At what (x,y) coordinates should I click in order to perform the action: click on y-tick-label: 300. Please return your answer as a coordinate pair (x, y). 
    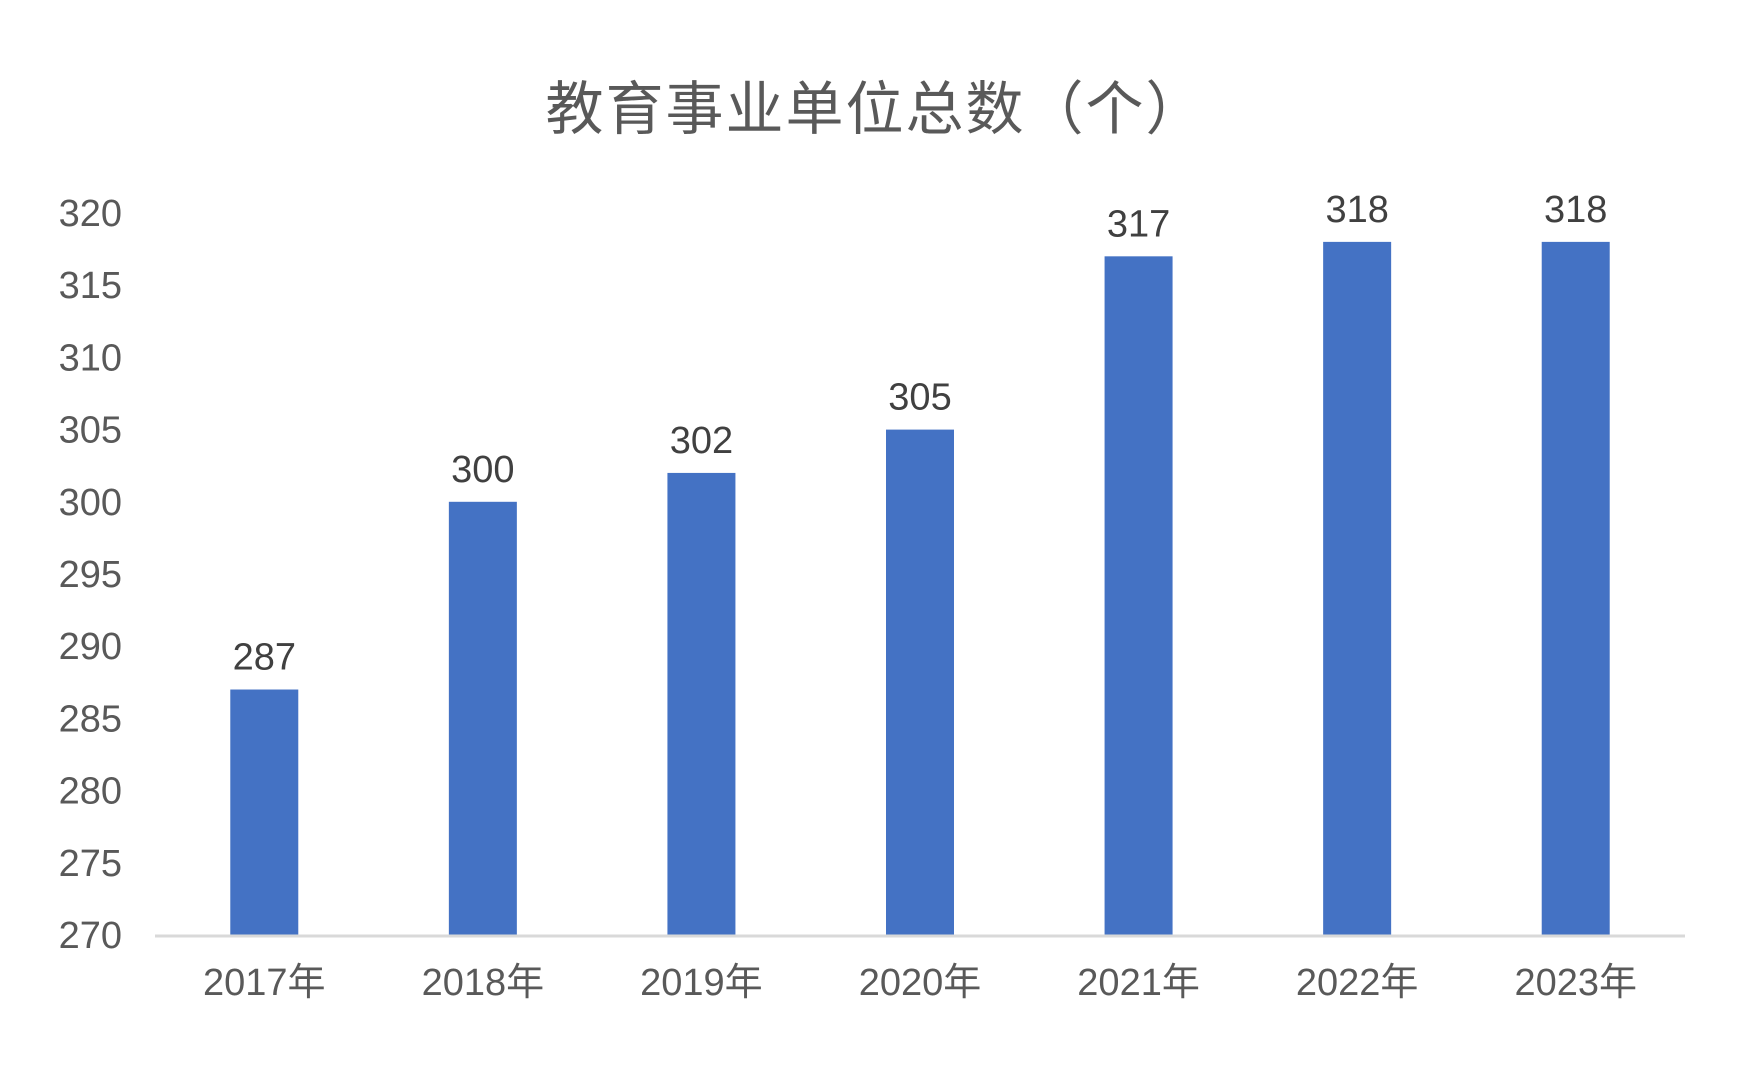
    Looking at the image, I should click on (90, 503).